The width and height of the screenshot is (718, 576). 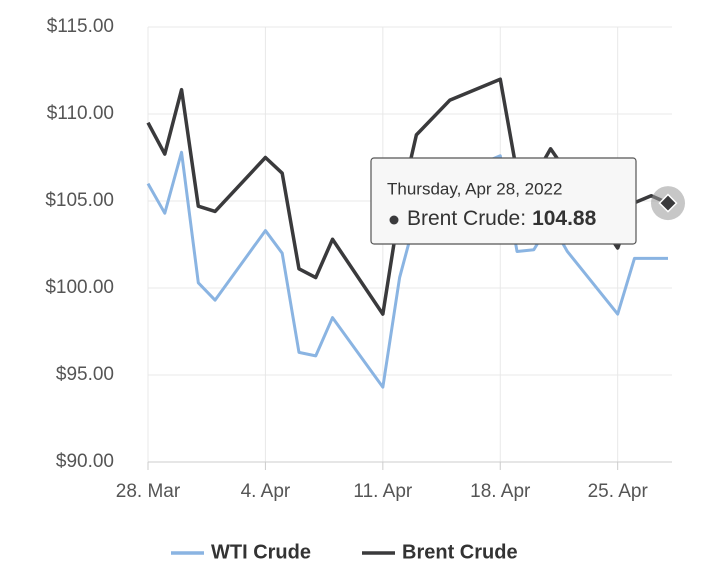 What do you see at coordinates (474, 188) in the screenshot?
I see `tooltip-title: Thursday, Apr 28, 2022` at bounding box center [474, 188].